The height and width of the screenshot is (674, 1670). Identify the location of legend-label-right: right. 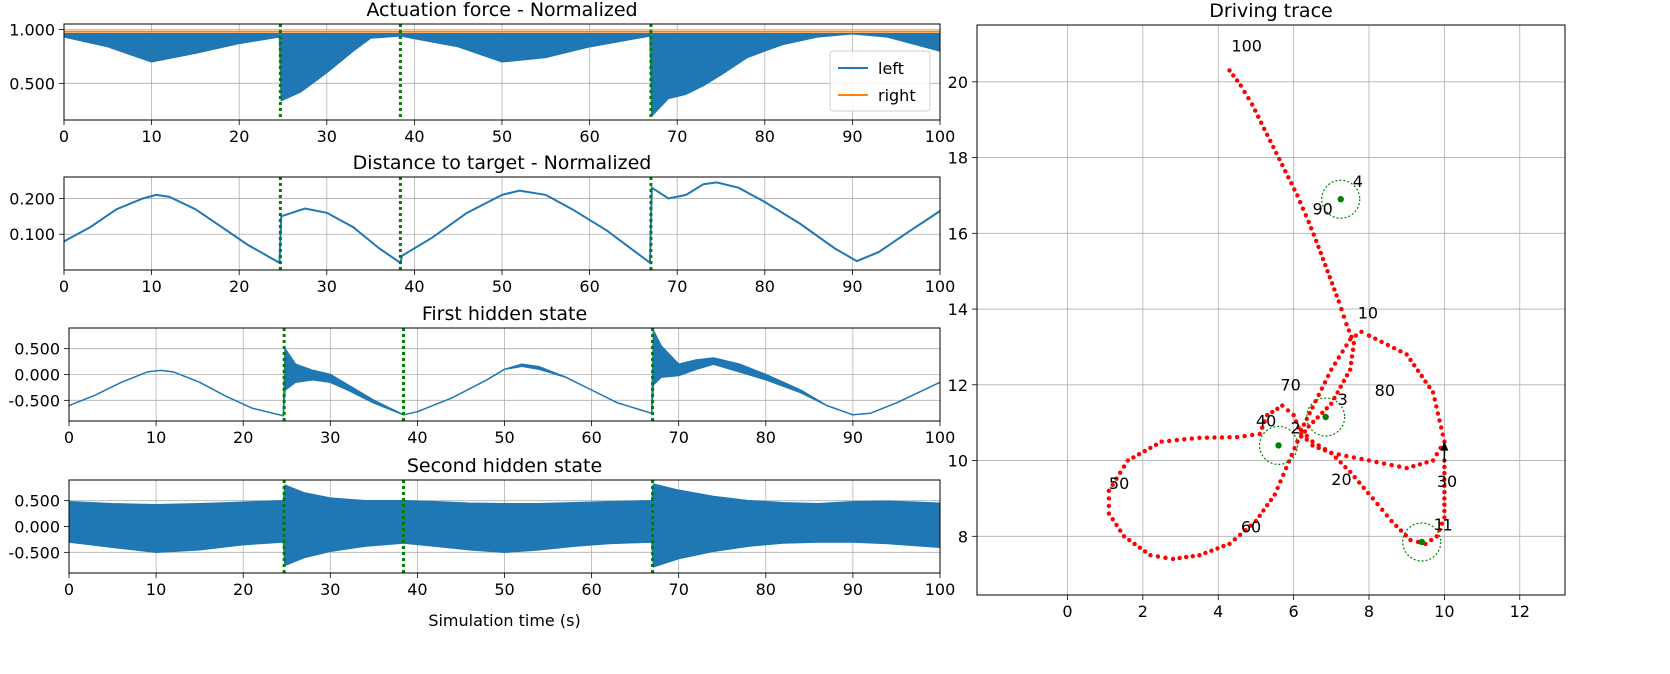
(897, 95).